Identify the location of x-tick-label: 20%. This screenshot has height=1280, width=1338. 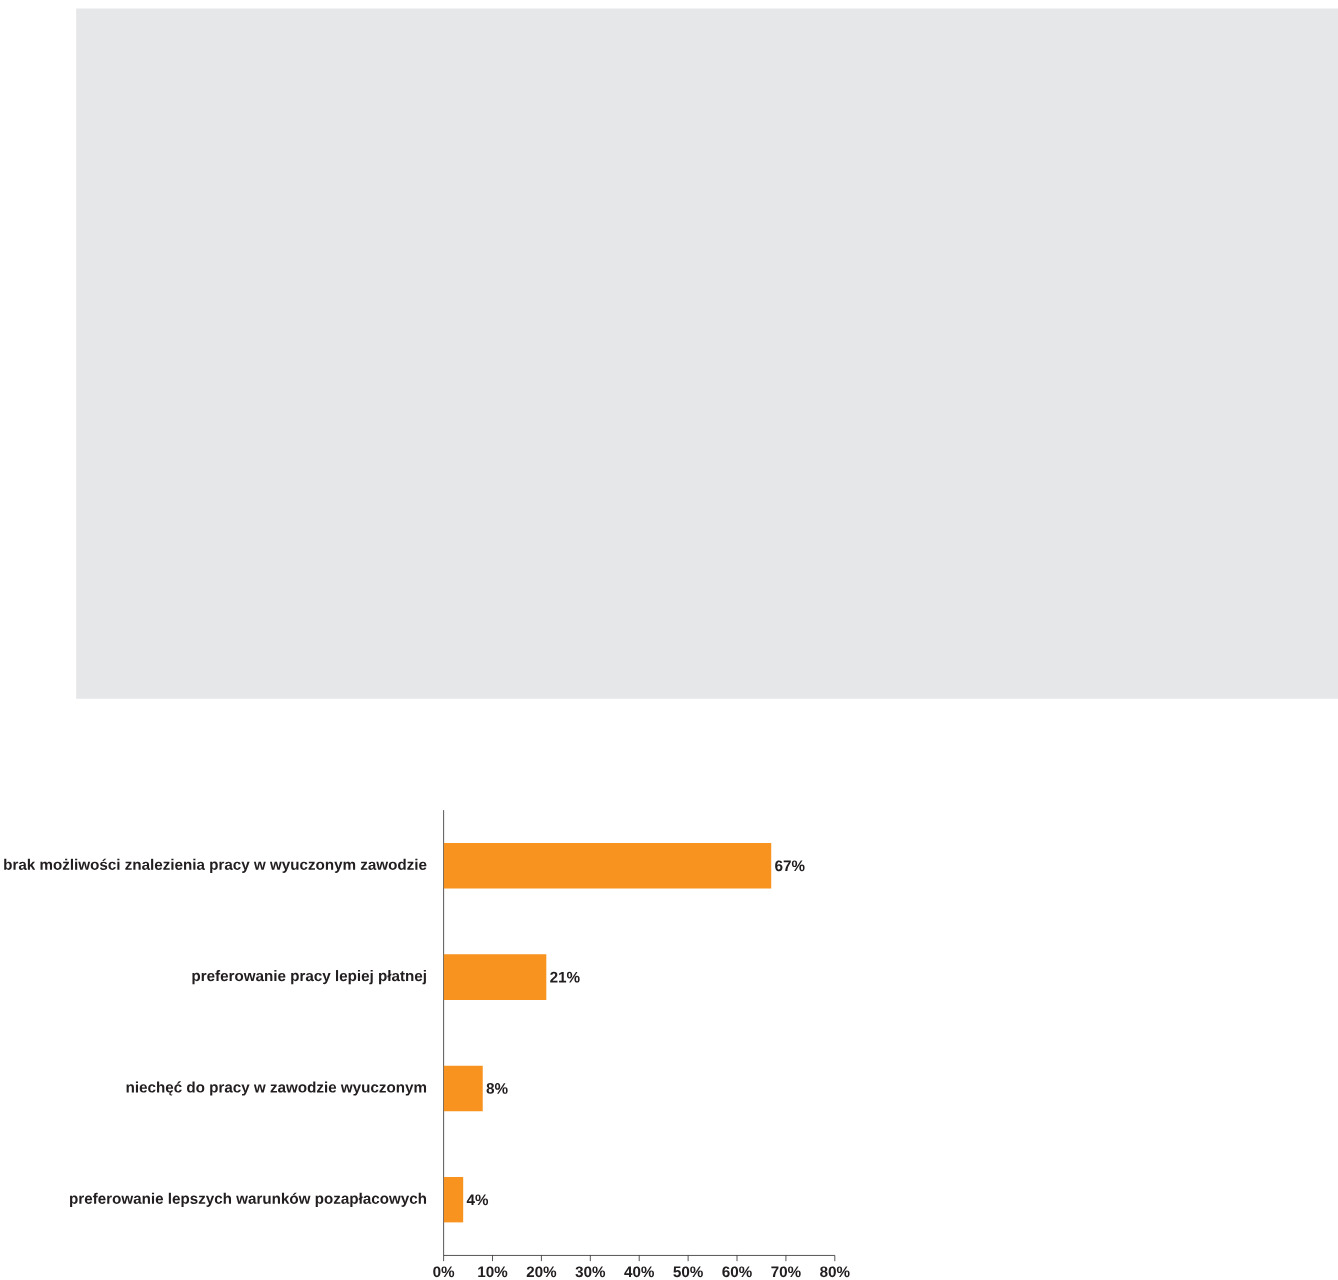
(541, 1271).